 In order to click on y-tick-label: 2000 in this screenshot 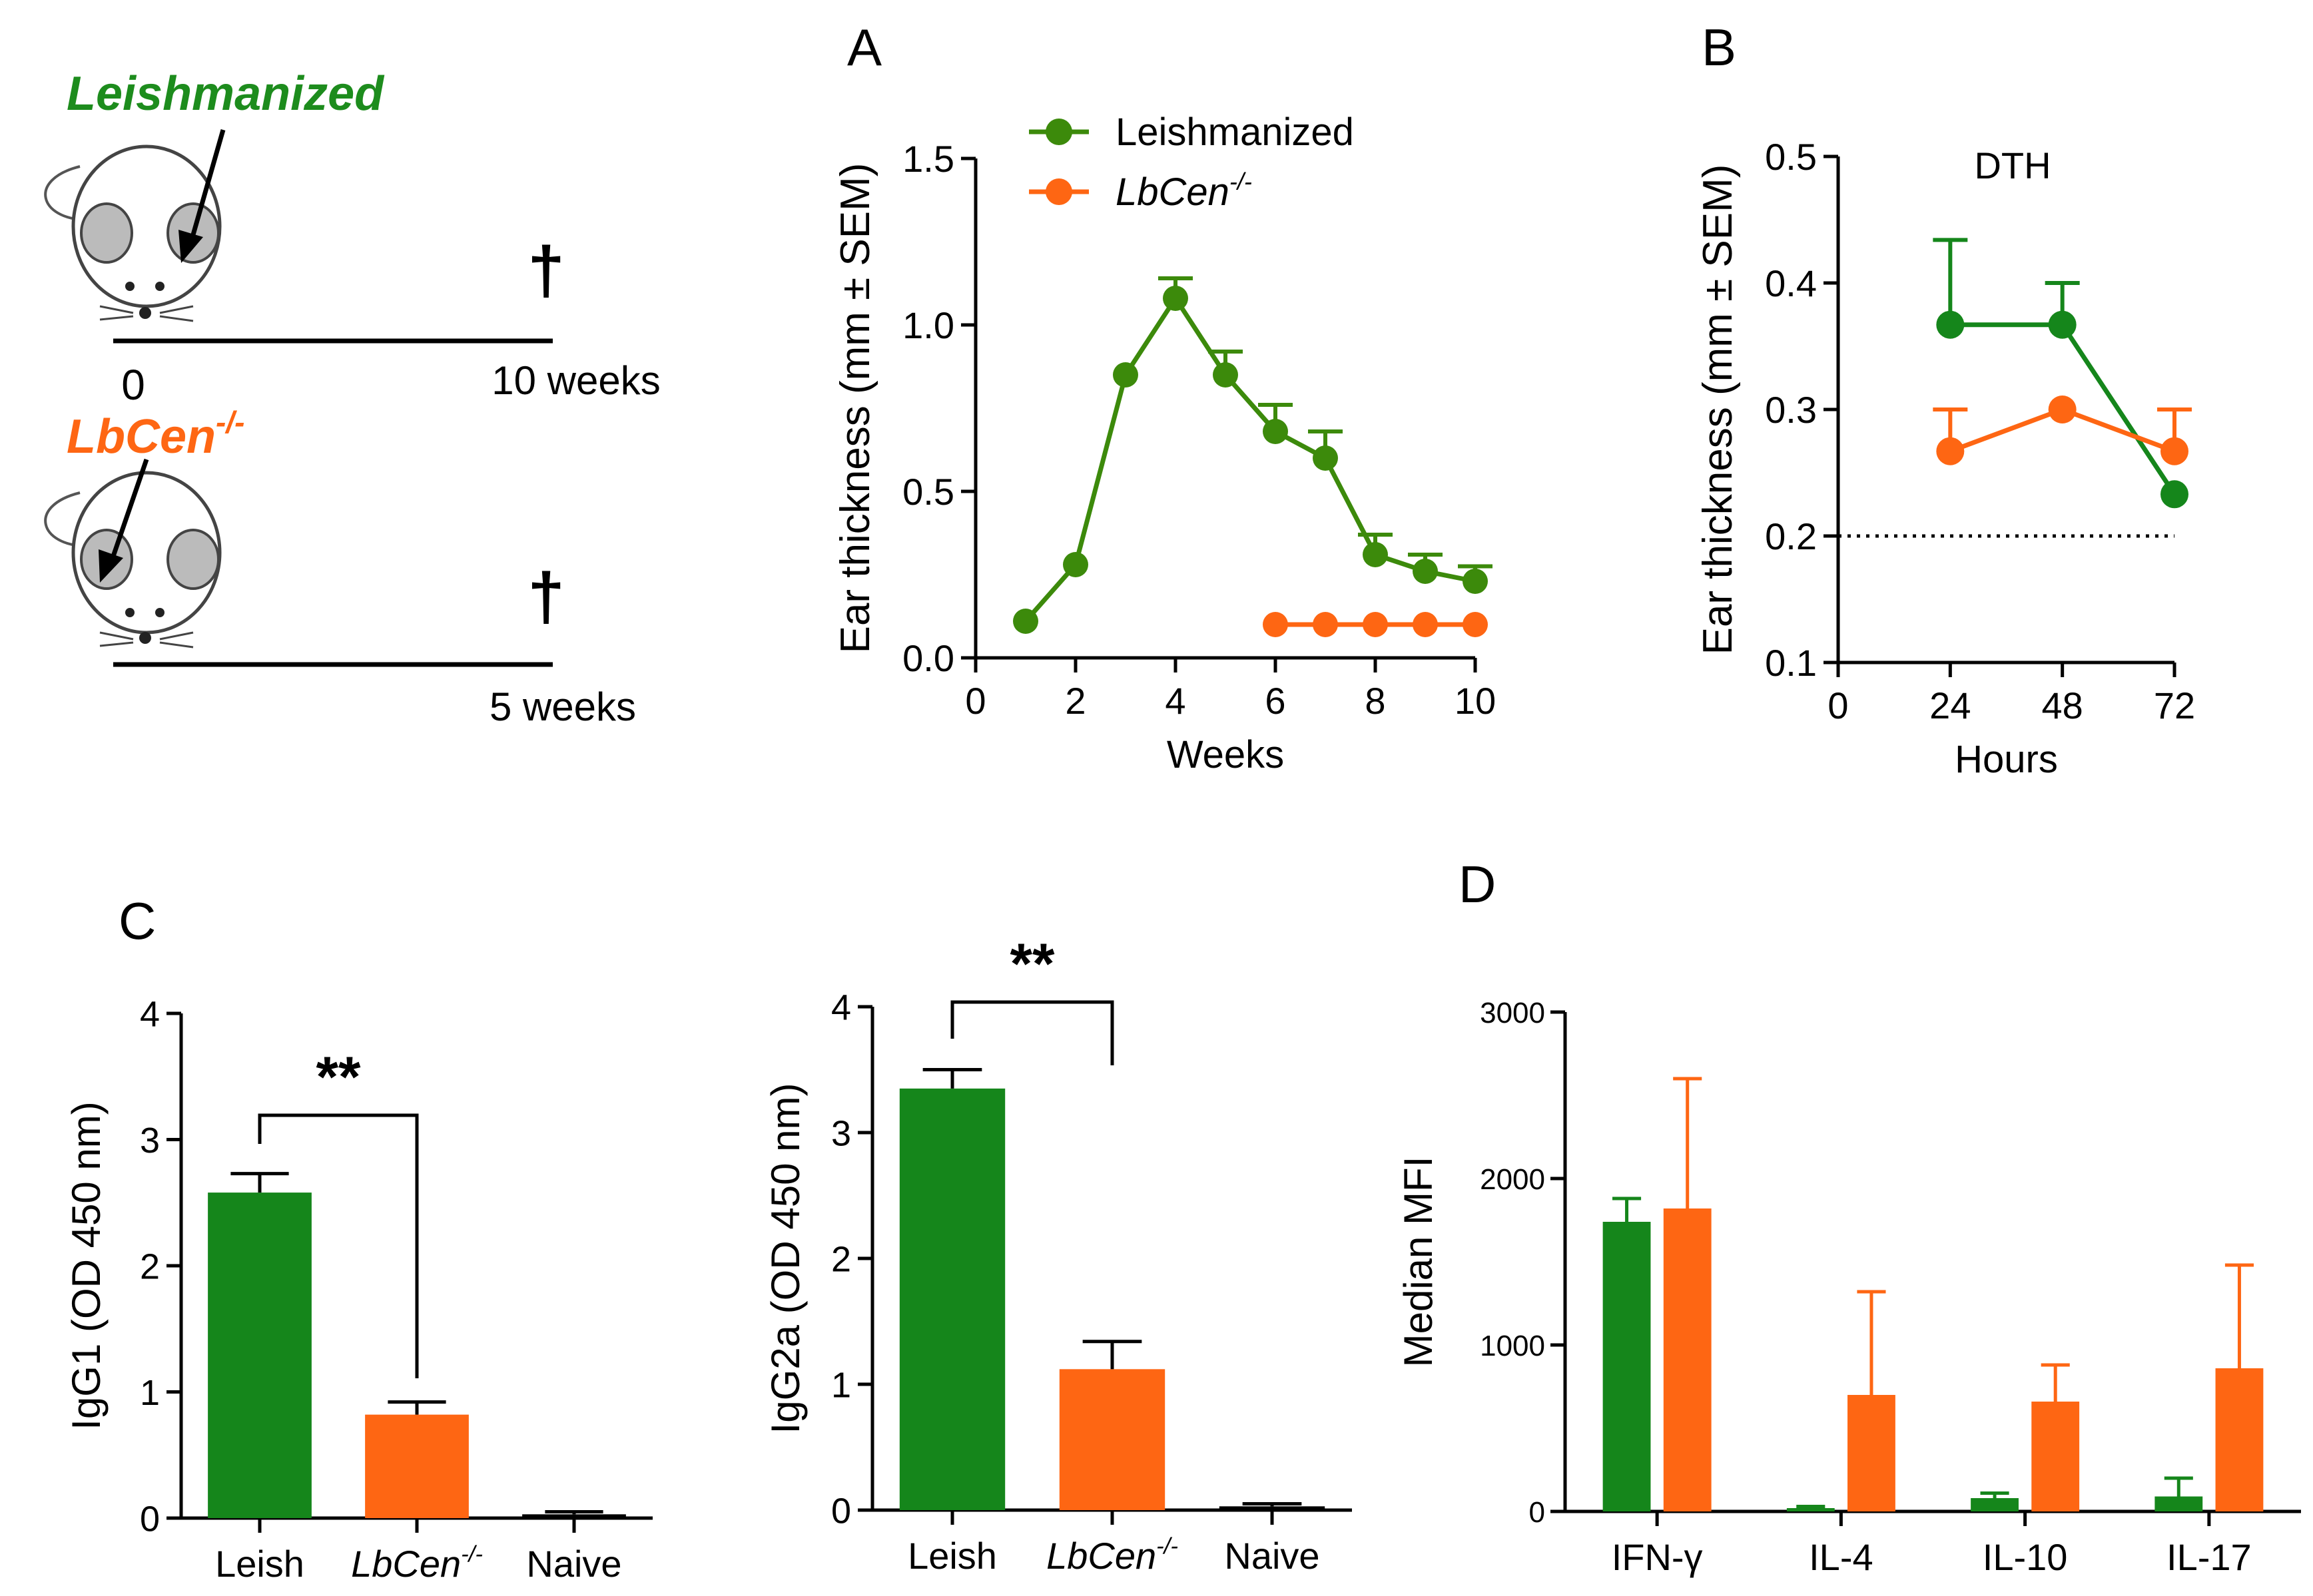, I will do `click(1512, 1179)`.